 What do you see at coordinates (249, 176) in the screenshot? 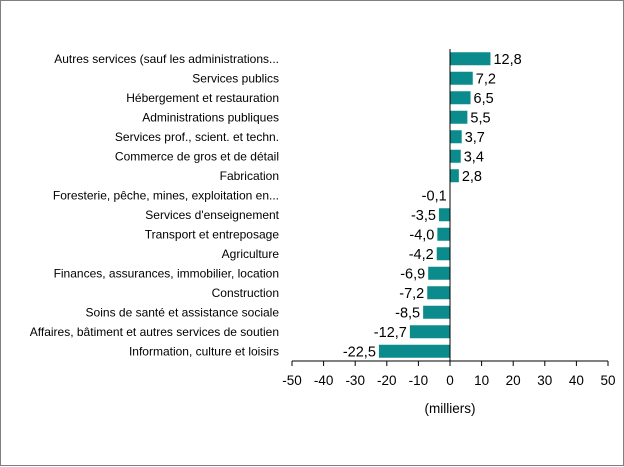
I see `category-label: Fabrication` at bounding box center [249, 176].